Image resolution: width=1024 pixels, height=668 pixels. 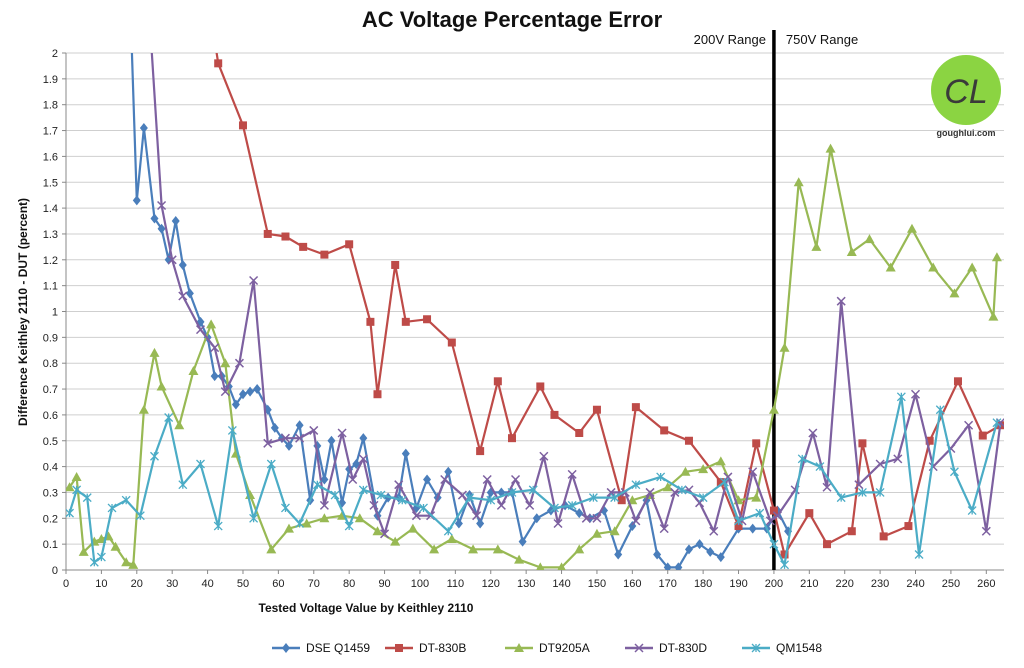 I want to click on x-tick-label: 170, so click(x=668, y=584).